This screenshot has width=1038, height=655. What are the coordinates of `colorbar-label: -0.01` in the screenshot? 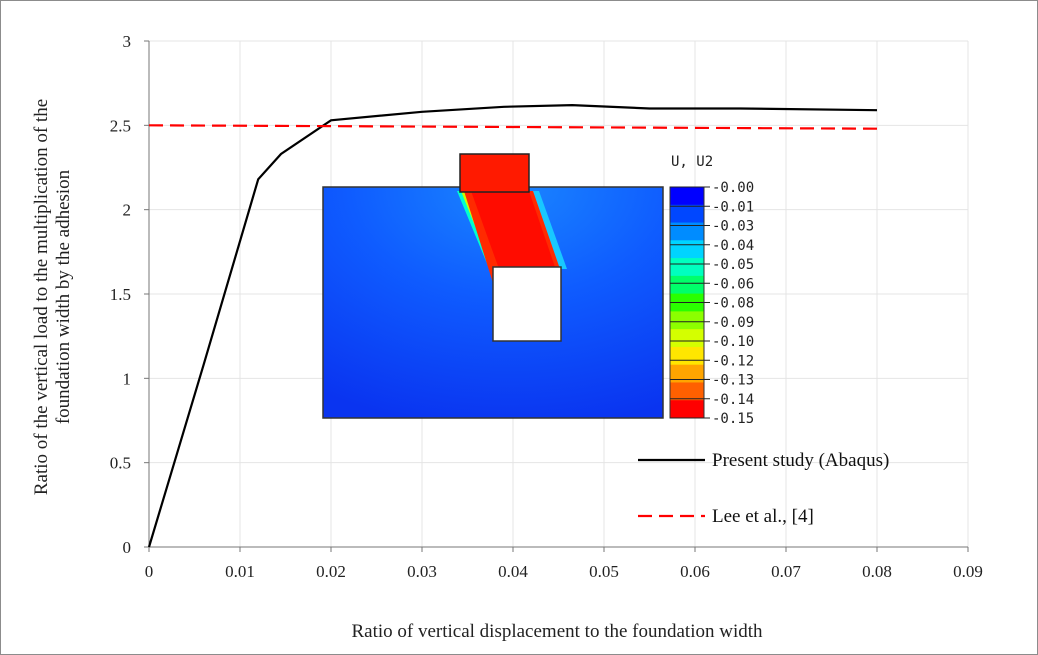 It's located at (733, 207).